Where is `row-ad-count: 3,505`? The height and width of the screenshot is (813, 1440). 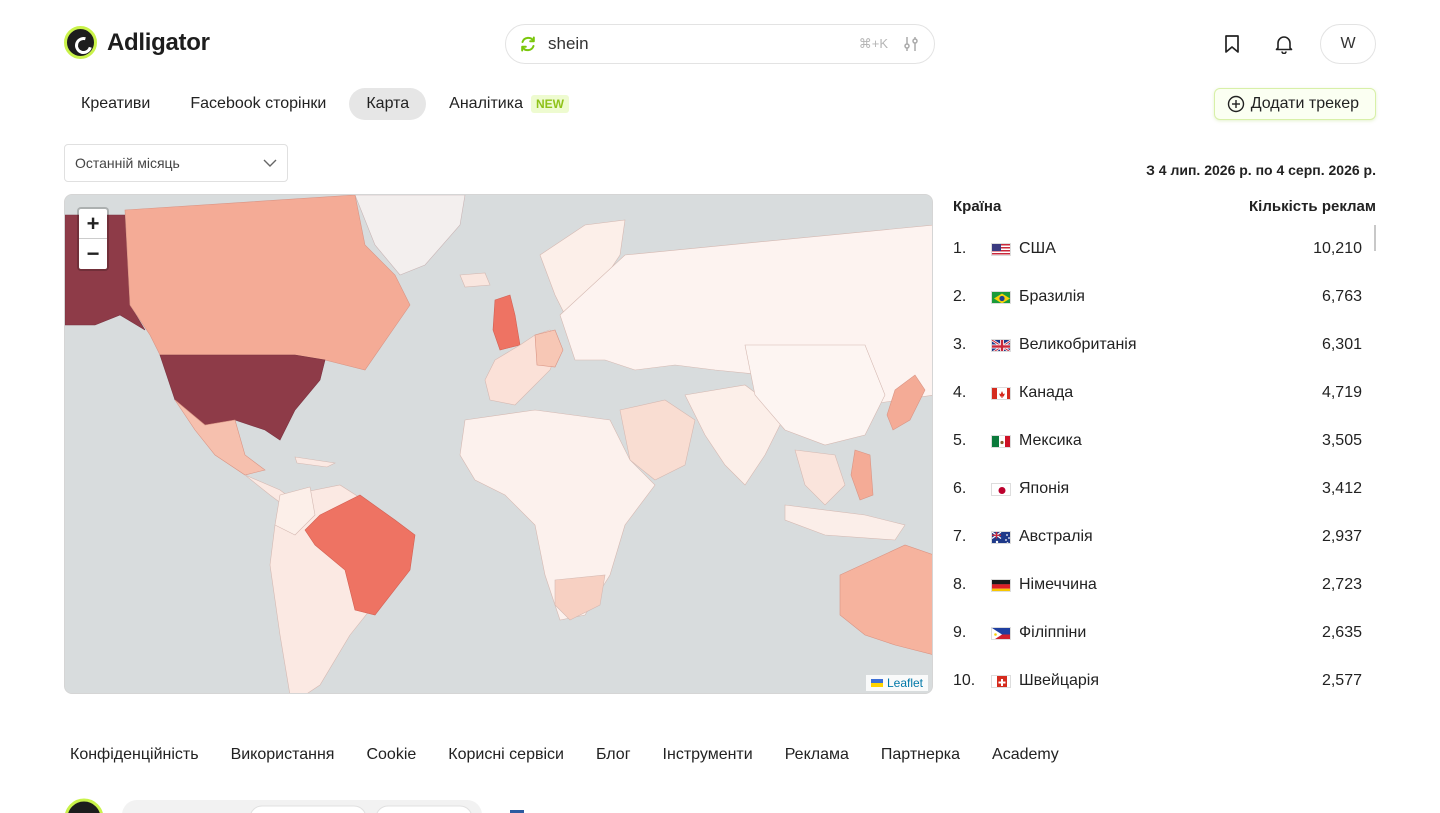 row-ad-count: 3,505 is located at coordinates (1341, 440).